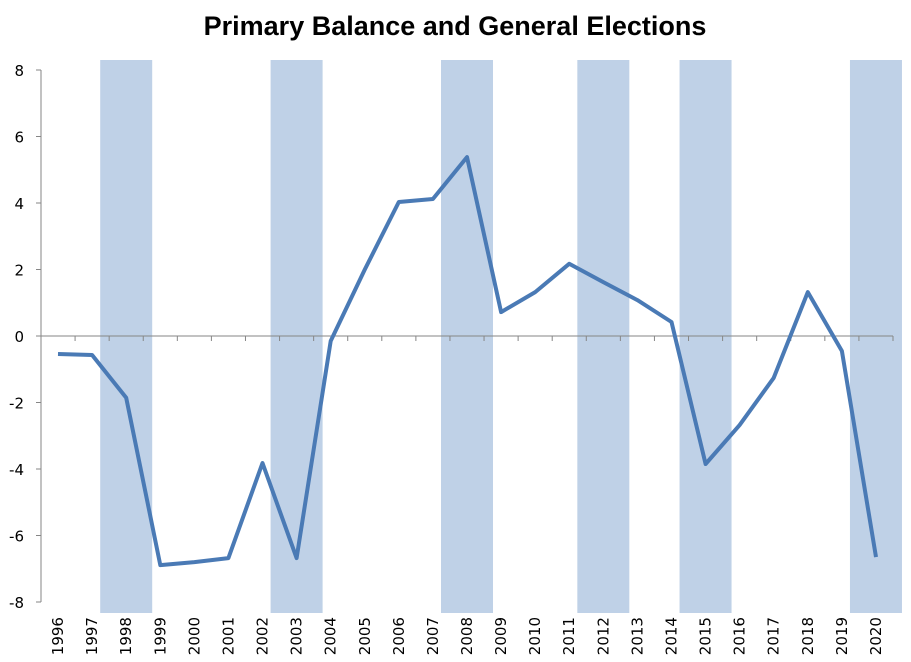 This screenshot has height=662, width=911. Describe the element at coordinates (19, 337) in the screenshot. I see `y-tick-label: 0` at that location.